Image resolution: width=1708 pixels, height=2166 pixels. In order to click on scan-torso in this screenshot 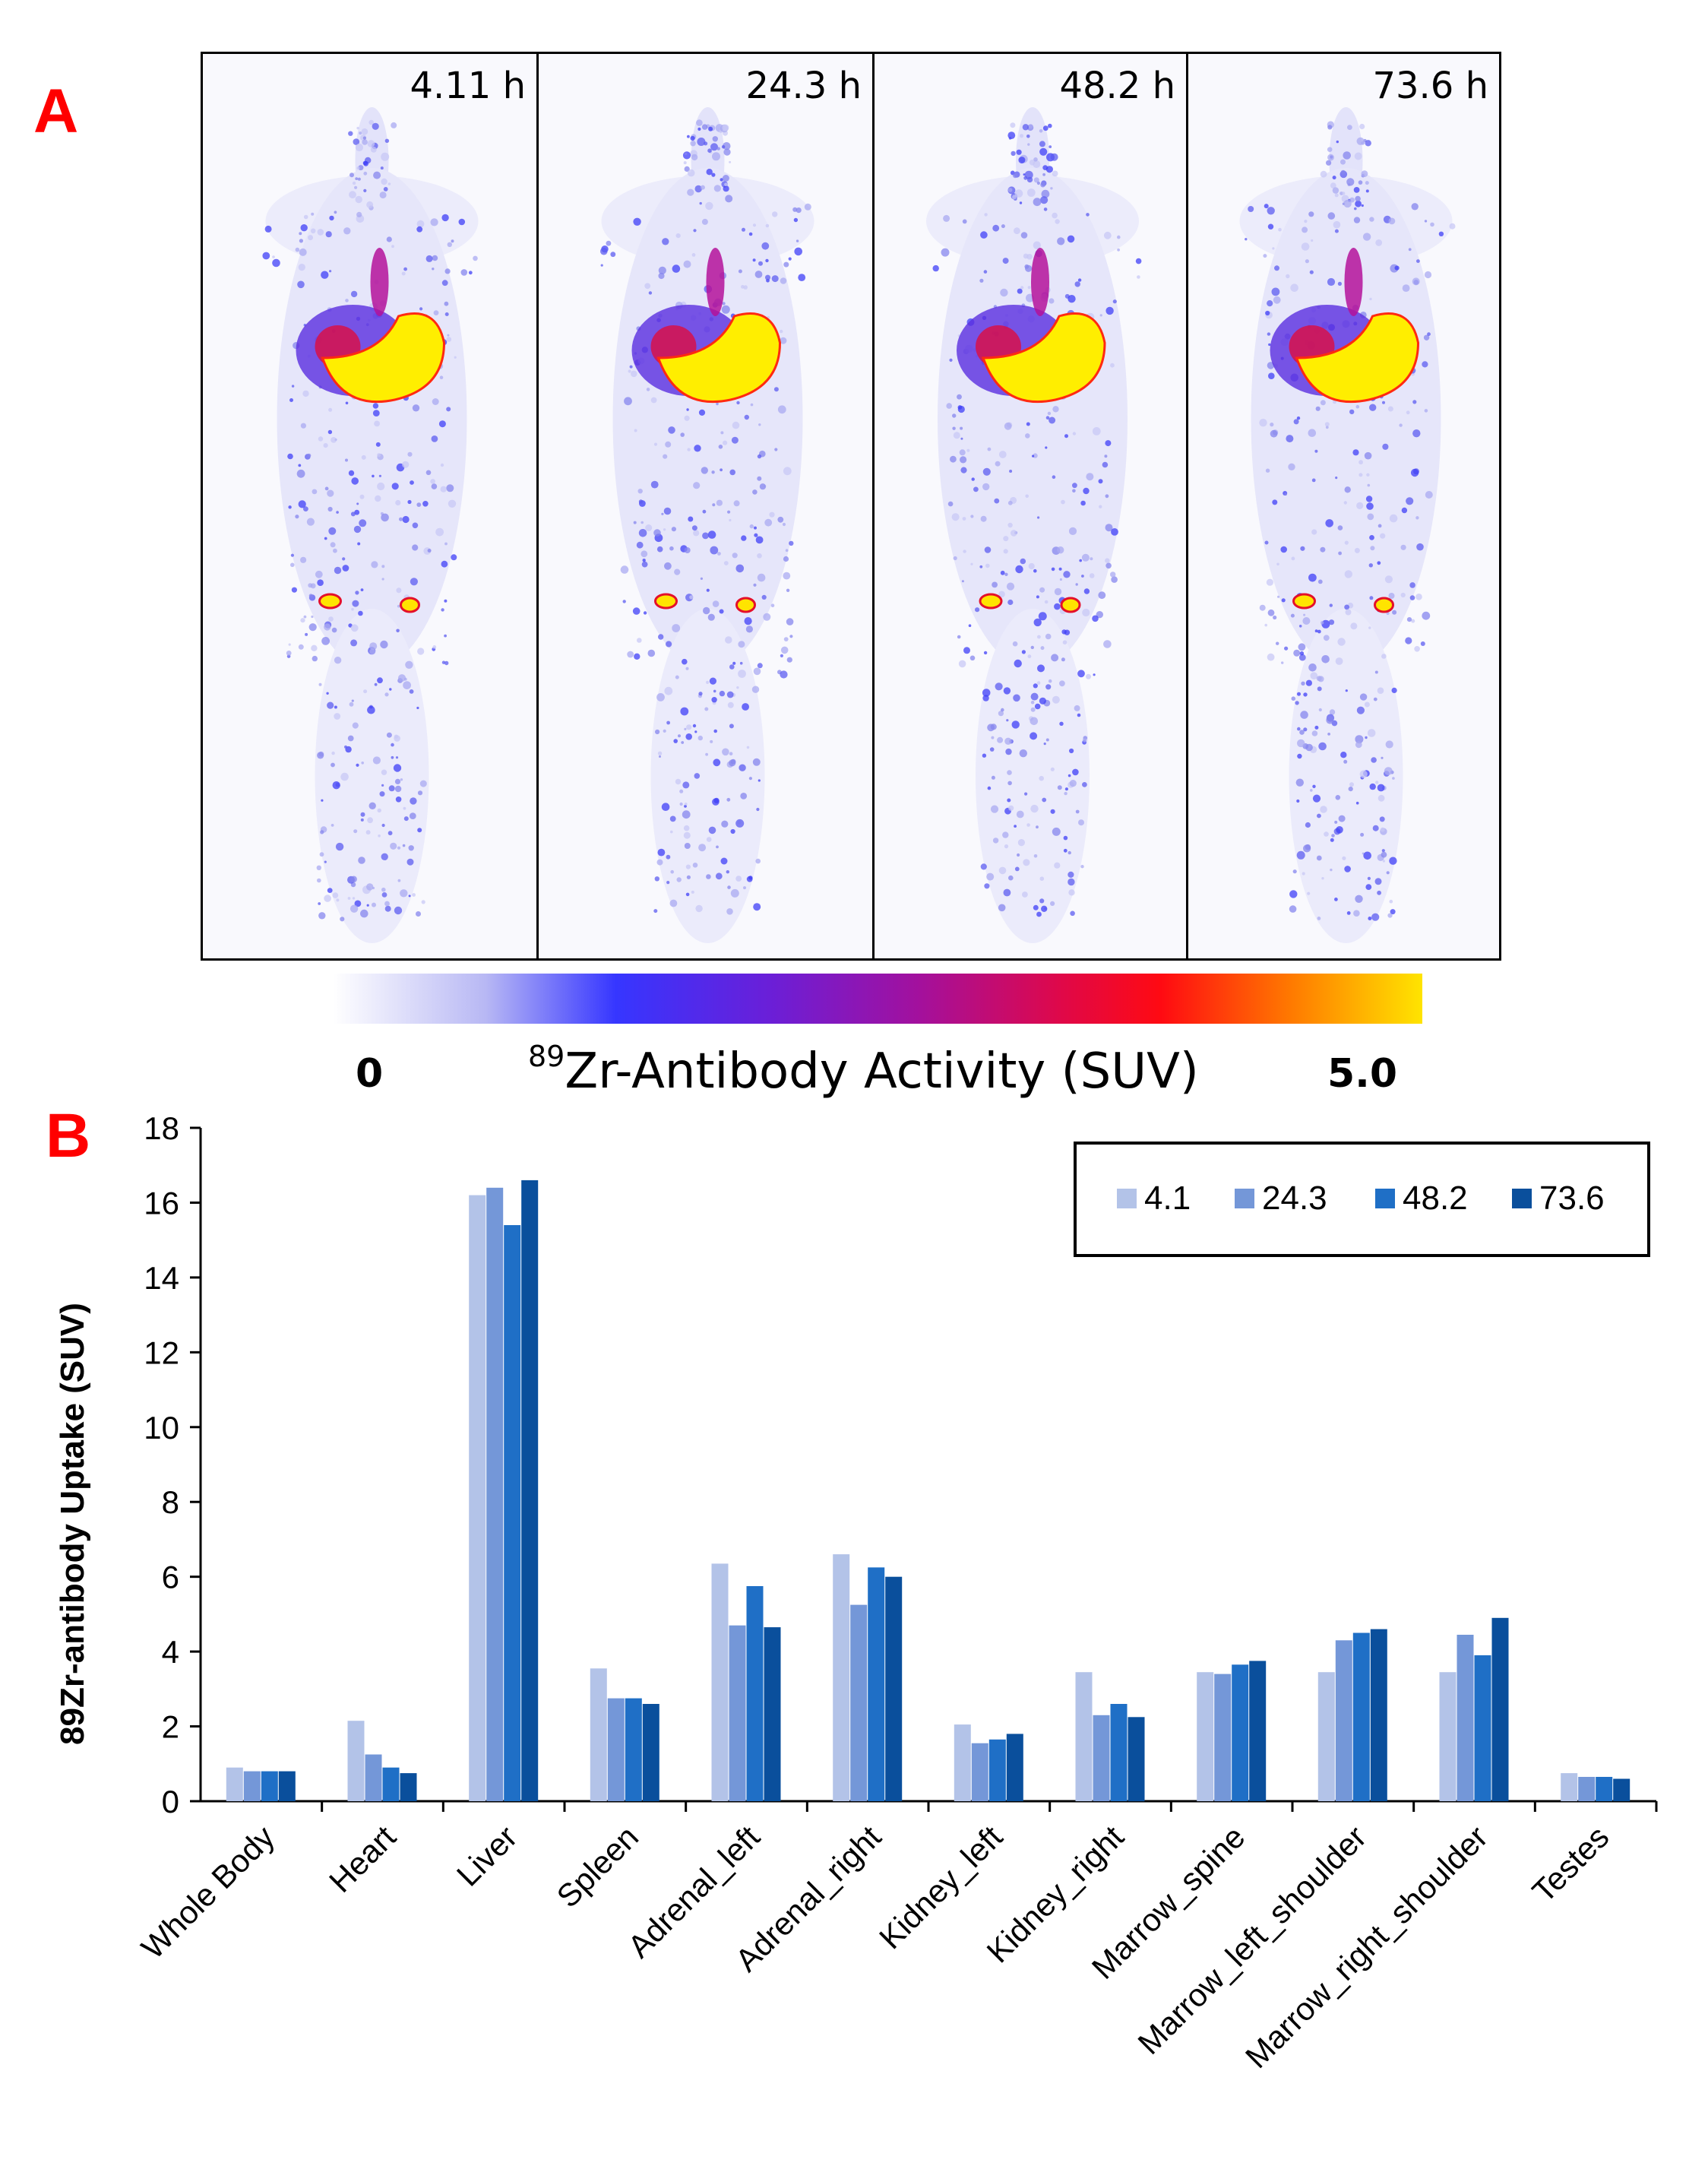, I will do `click(1346, 419)`.